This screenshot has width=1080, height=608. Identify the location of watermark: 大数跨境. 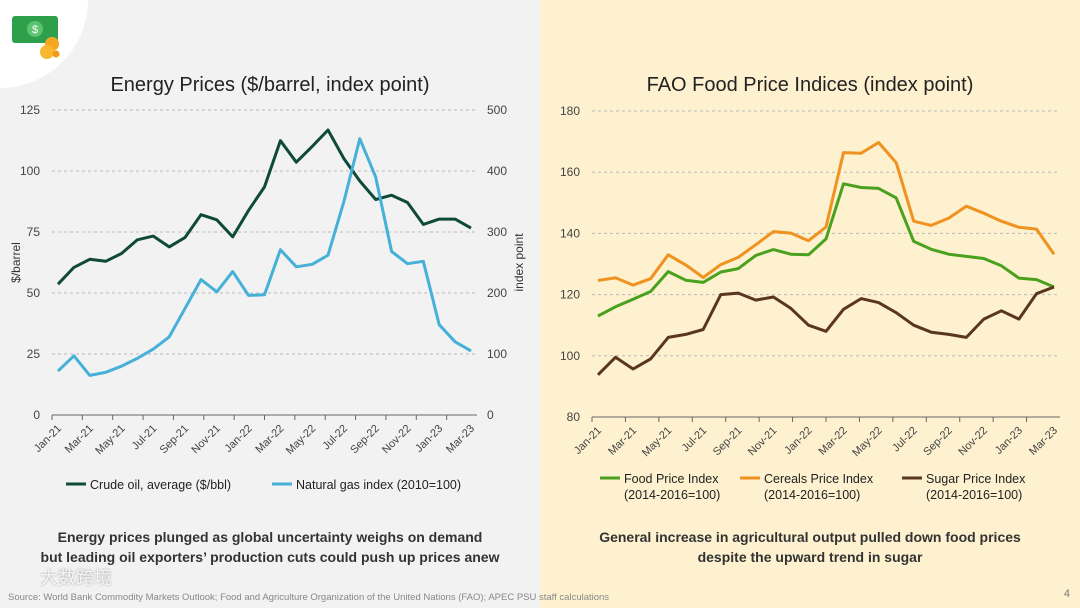
(76, 578).